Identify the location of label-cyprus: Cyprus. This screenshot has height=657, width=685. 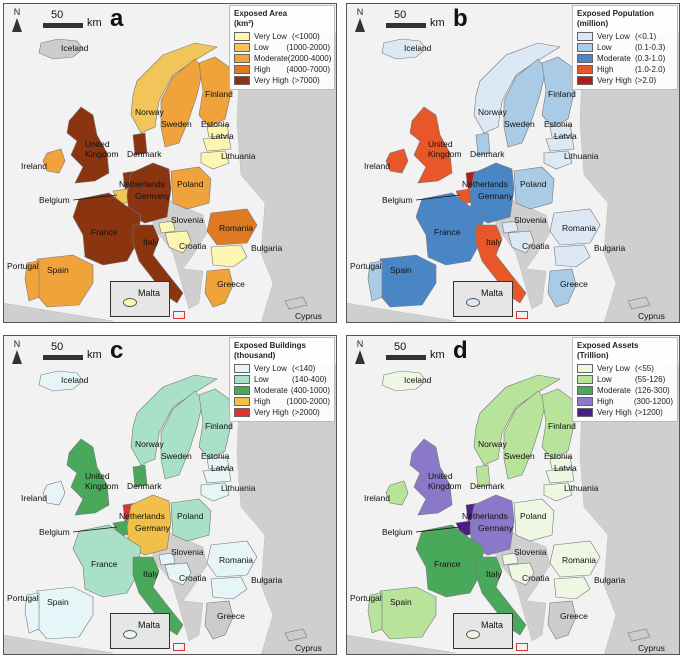
(308, 648).